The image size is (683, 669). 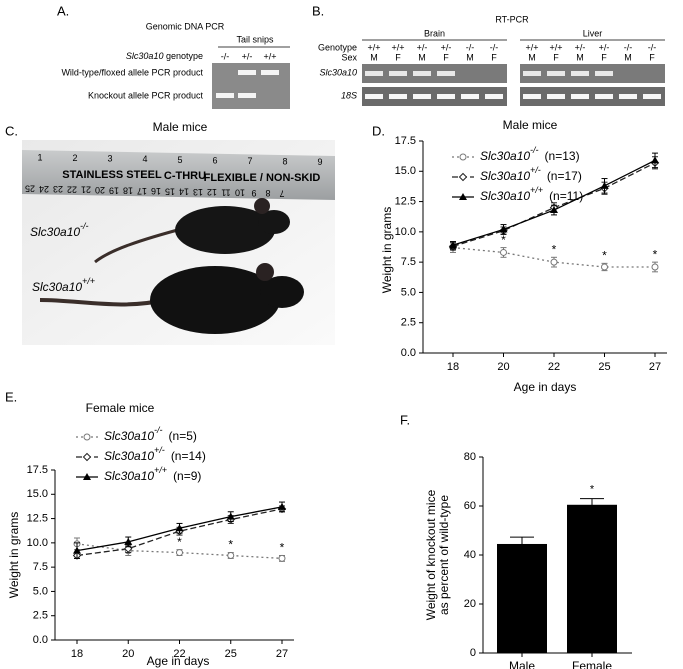 I want to click on lane-label: -/-, so click(x=225, y=56).